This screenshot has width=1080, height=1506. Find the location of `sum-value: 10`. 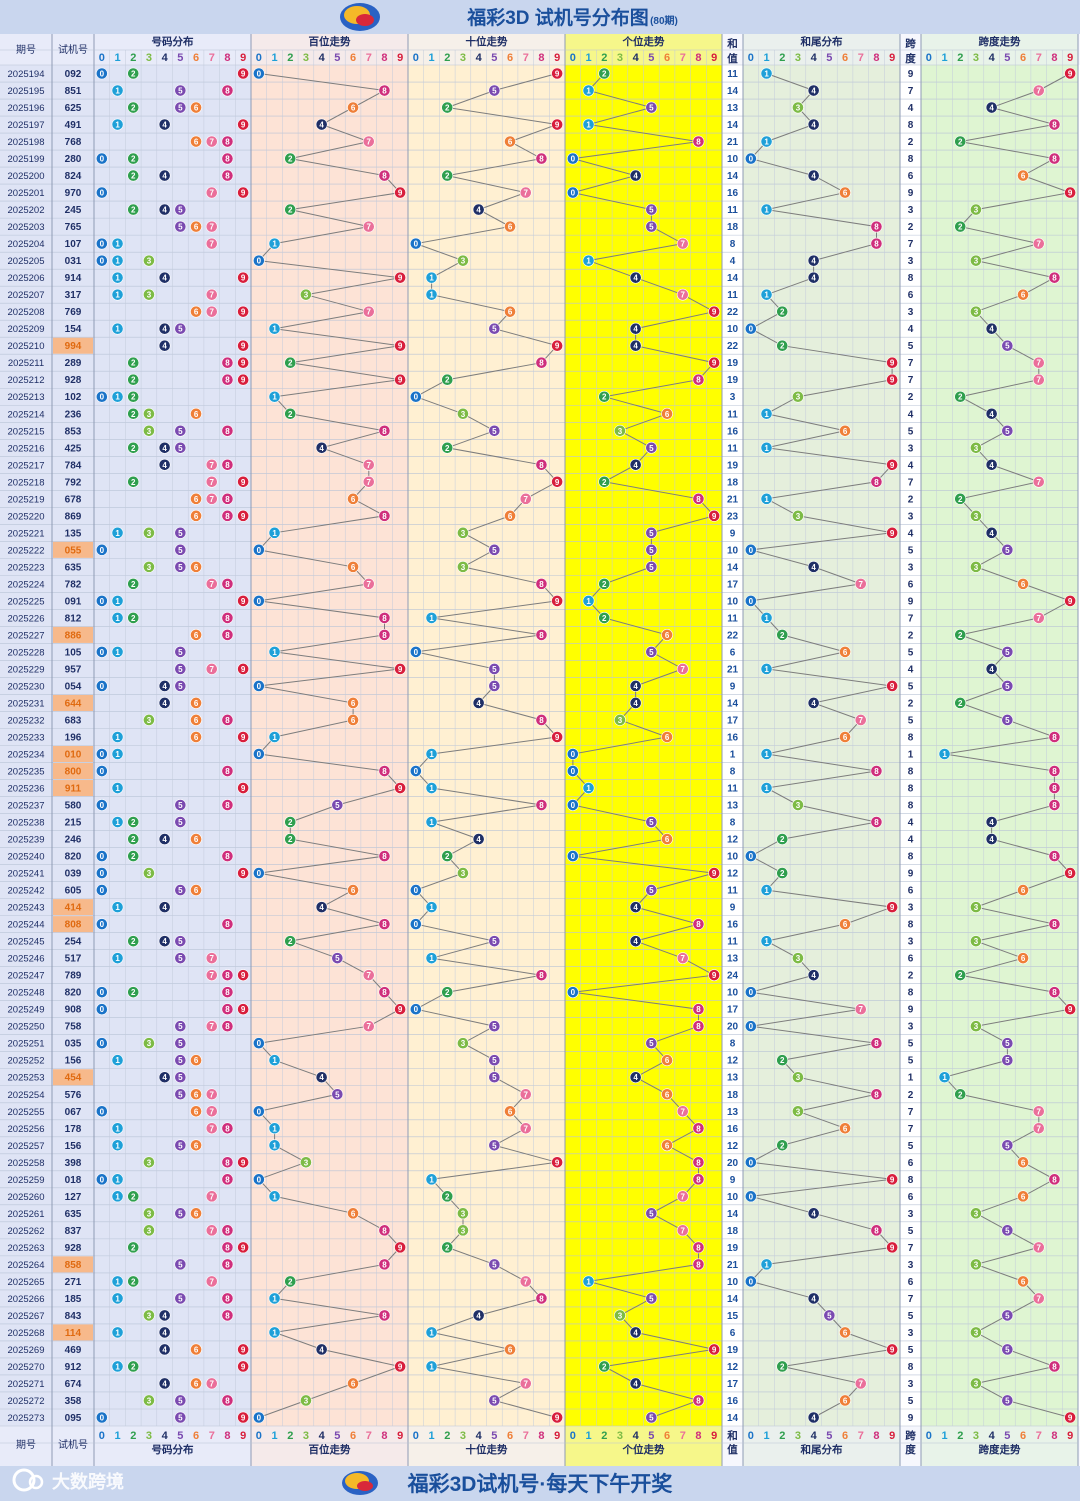

sum-value: 10 is located at coordinates (733, 329).